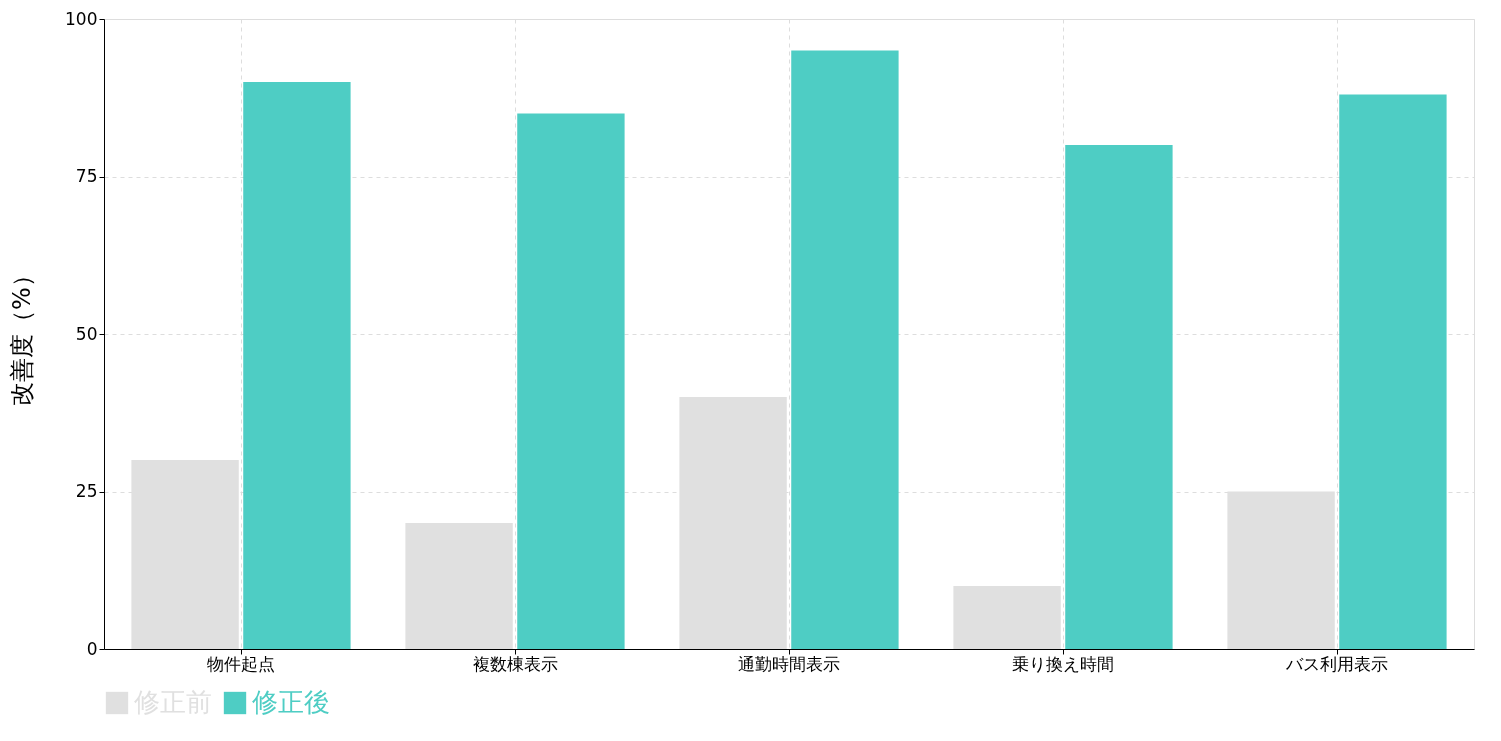 This screenshot has width=1501, height=741. What do you see at coordinates (86, 333) in the screenshot?
I see `y-tick-label: 50` at bounding box center [86, 333].